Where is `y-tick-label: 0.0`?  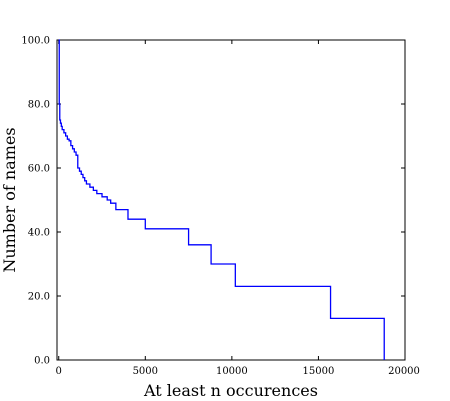 y-tick-label: 0.0 is located at coordinates (42, 361).